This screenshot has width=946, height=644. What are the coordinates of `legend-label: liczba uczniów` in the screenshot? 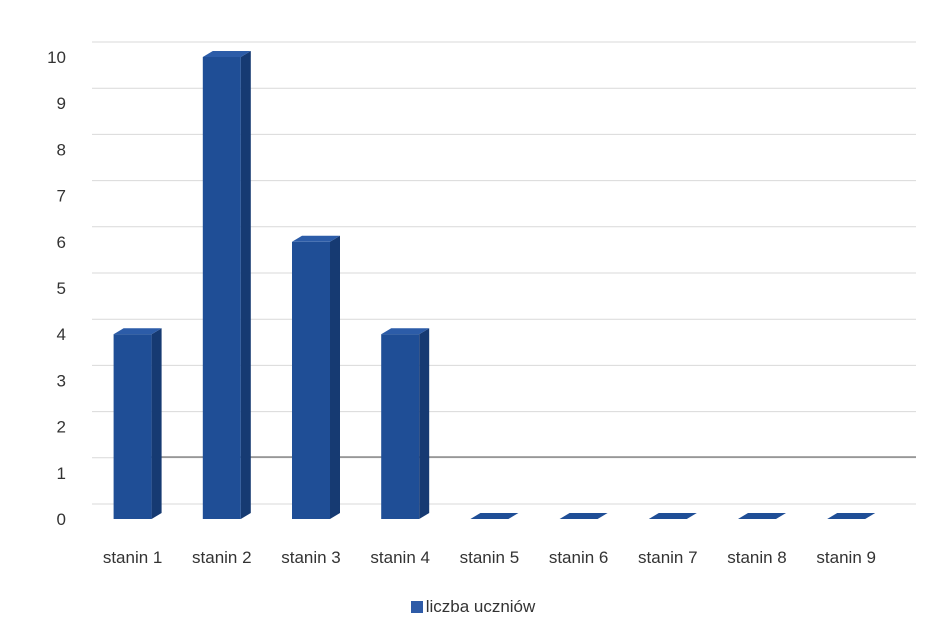 It's located at (480, 606).